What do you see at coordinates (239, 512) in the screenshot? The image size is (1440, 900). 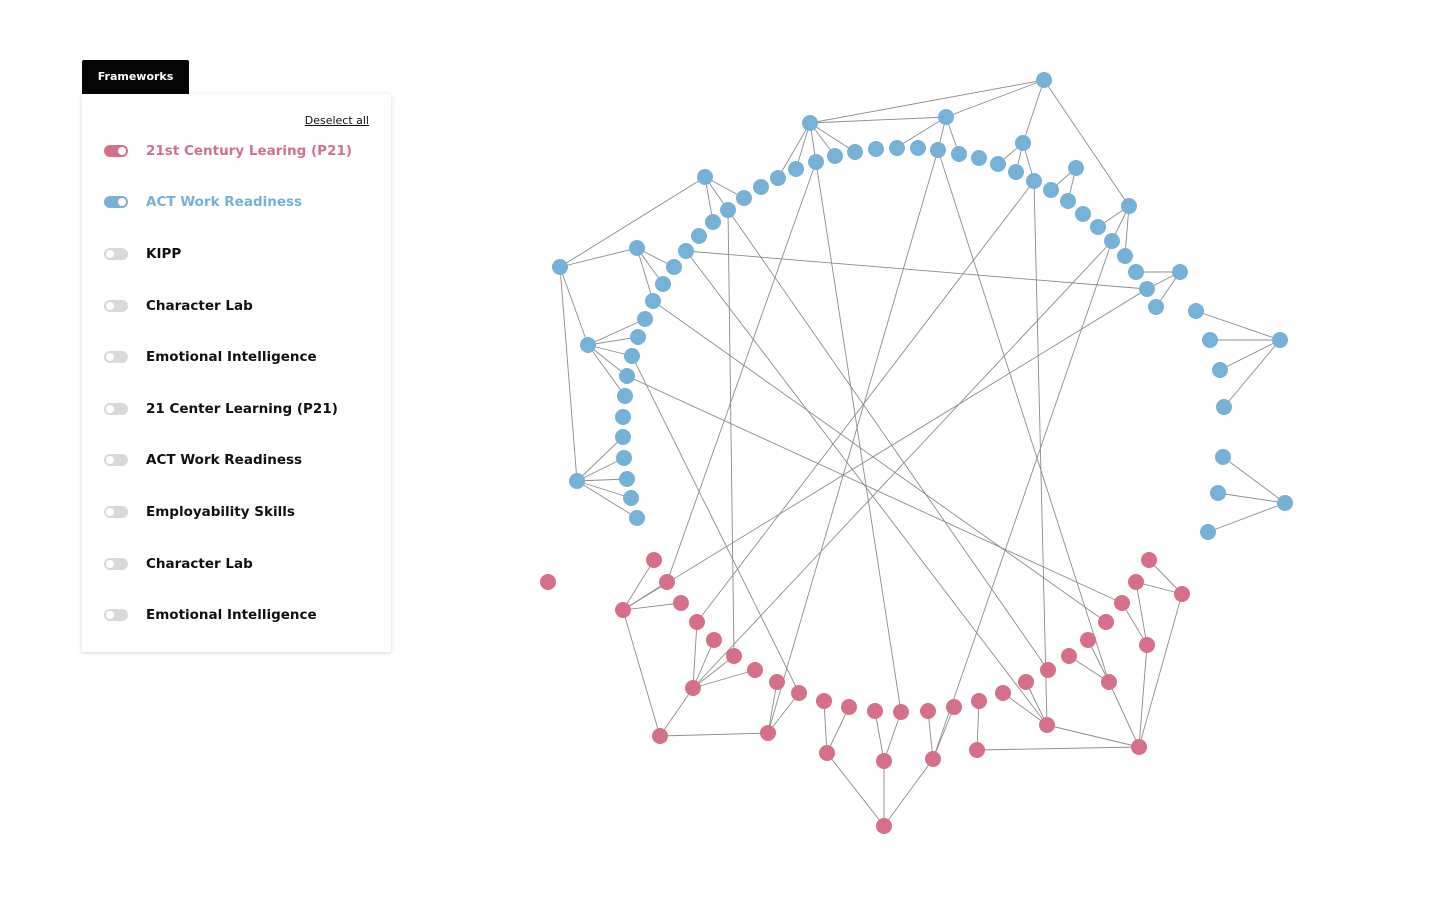 I see `framework-item-employability: Employability Skills` at bounding box center [239, 512].